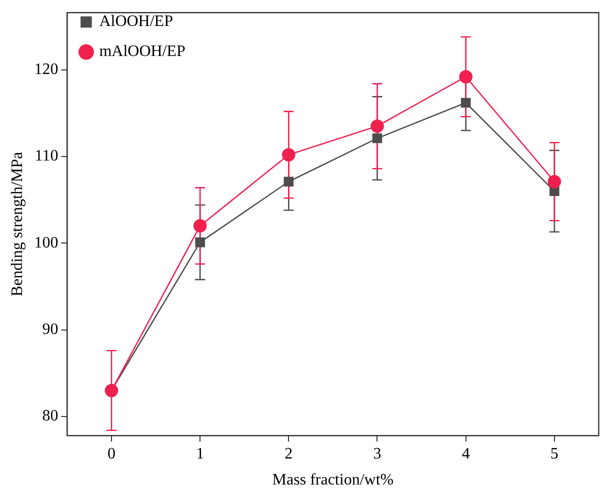 The height and width of the screenshot is (498, 606). Describe the element at coordinates (17, 224) in the screenshot. I see `y-axis-title: Bending strength/MPa` at that location.